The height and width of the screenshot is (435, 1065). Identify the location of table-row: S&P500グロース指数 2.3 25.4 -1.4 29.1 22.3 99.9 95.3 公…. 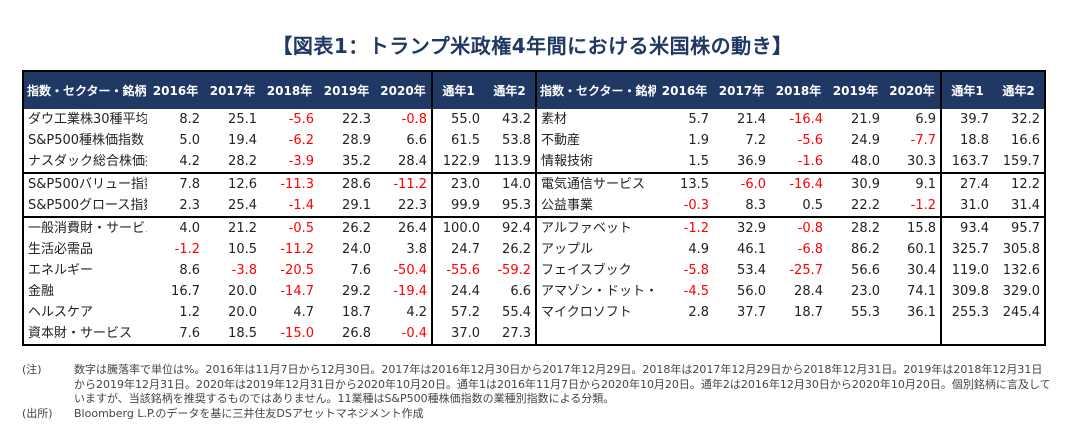
(534, 206).